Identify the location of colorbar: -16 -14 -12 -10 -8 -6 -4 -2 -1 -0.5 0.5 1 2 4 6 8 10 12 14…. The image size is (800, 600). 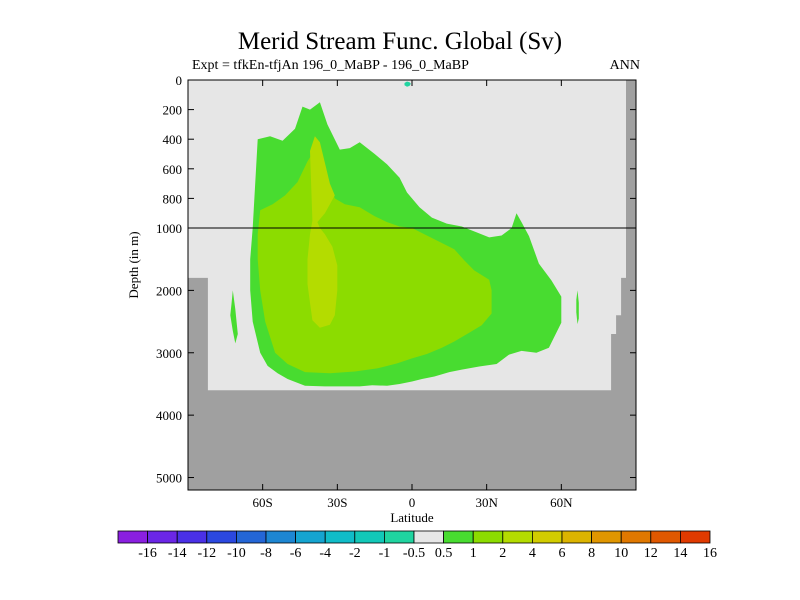
(417, 545).